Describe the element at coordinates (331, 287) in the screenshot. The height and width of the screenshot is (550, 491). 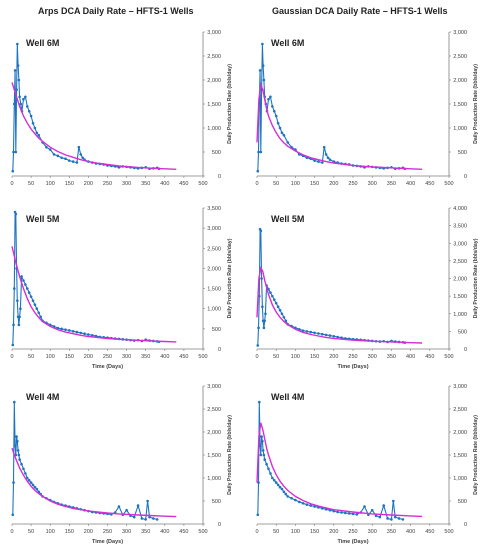
I see `data-series-line` at that location.